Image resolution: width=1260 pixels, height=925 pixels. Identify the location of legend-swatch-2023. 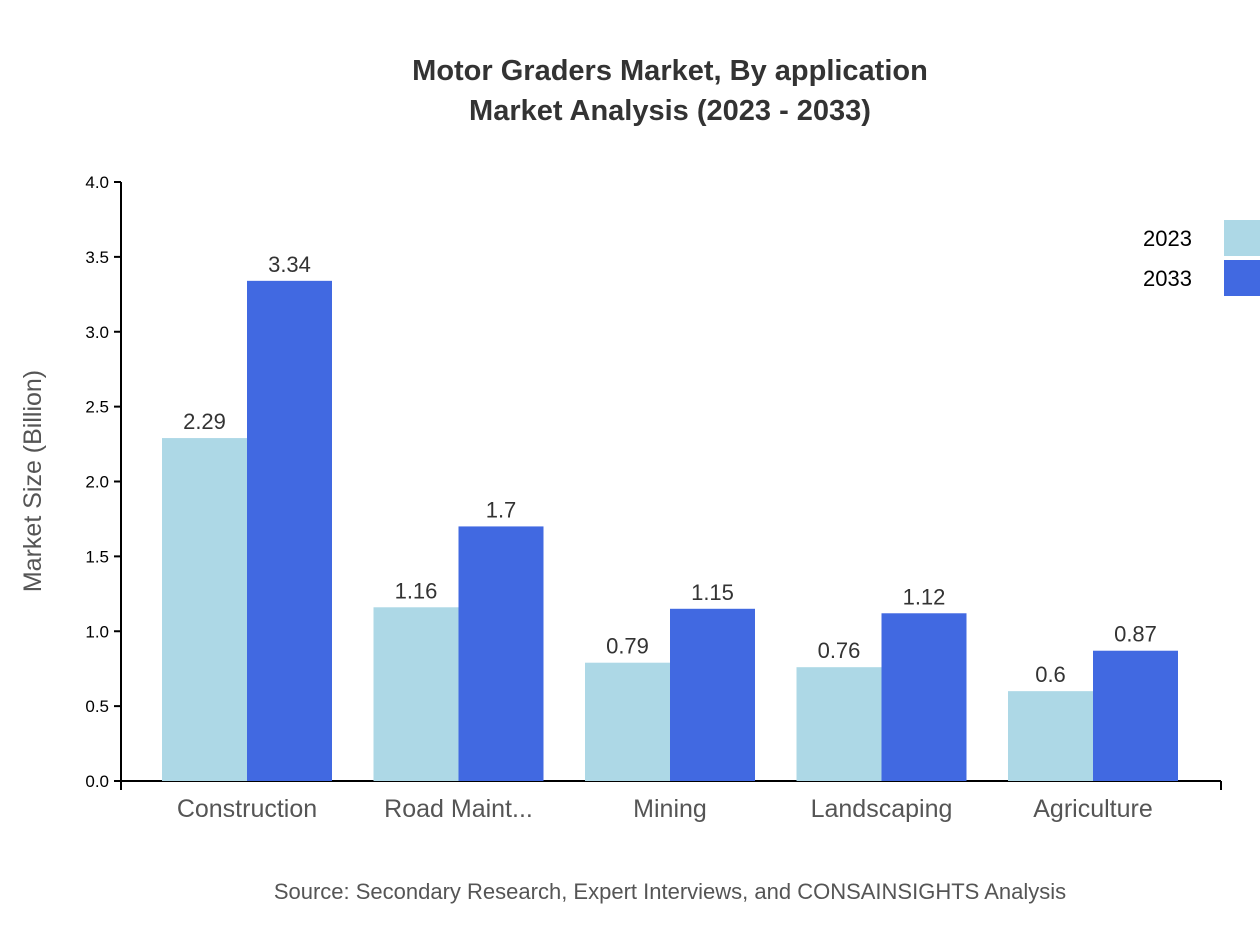
(1242, 238).